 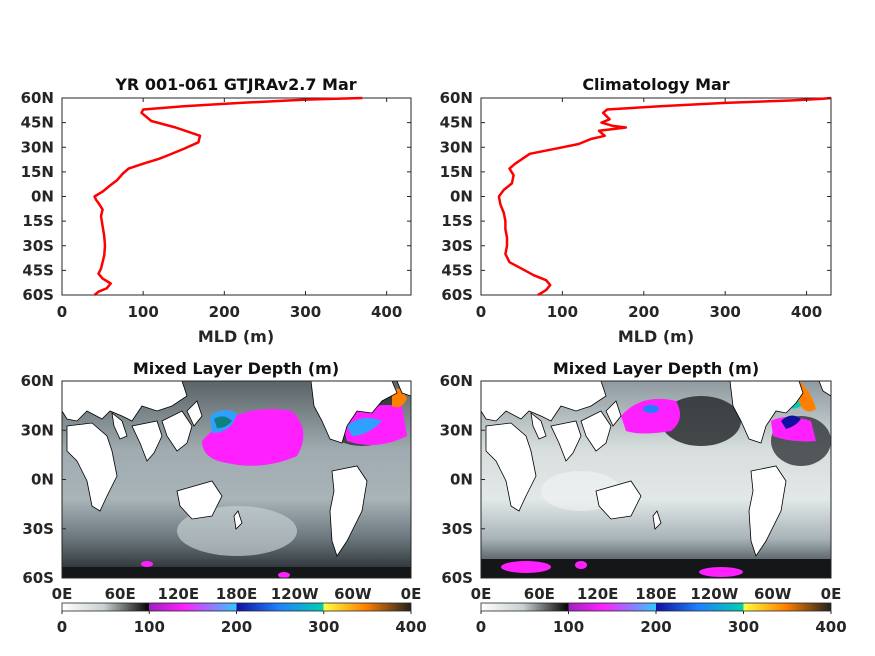 What do you see at coordinates (143, 312) in the screenshot?
I see `x-tick-label: 100` at bounding box center [143, 312].